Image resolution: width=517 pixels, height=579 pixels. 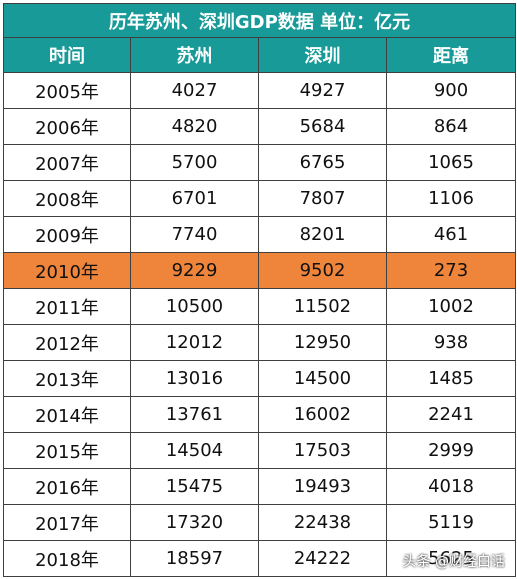 I want to click on cell-suzhou: 17320, so click(x=194, y=522).